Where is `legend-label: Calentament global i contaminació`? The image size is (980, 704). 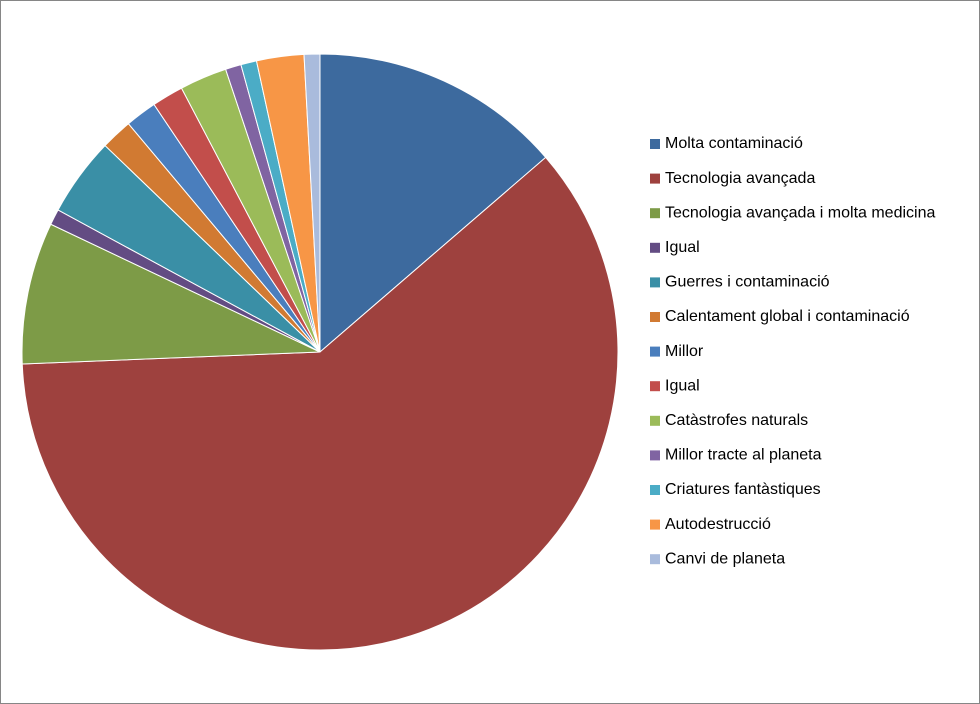
legend-label: Calentament global i contaminació is located at coordinates (787, 316).